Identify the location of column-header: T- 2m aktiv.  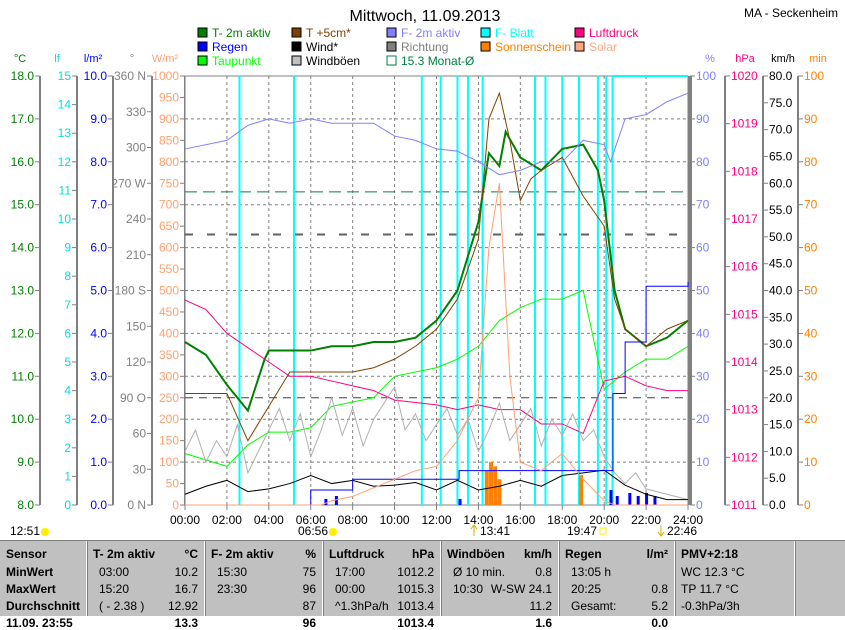
(124, 554).